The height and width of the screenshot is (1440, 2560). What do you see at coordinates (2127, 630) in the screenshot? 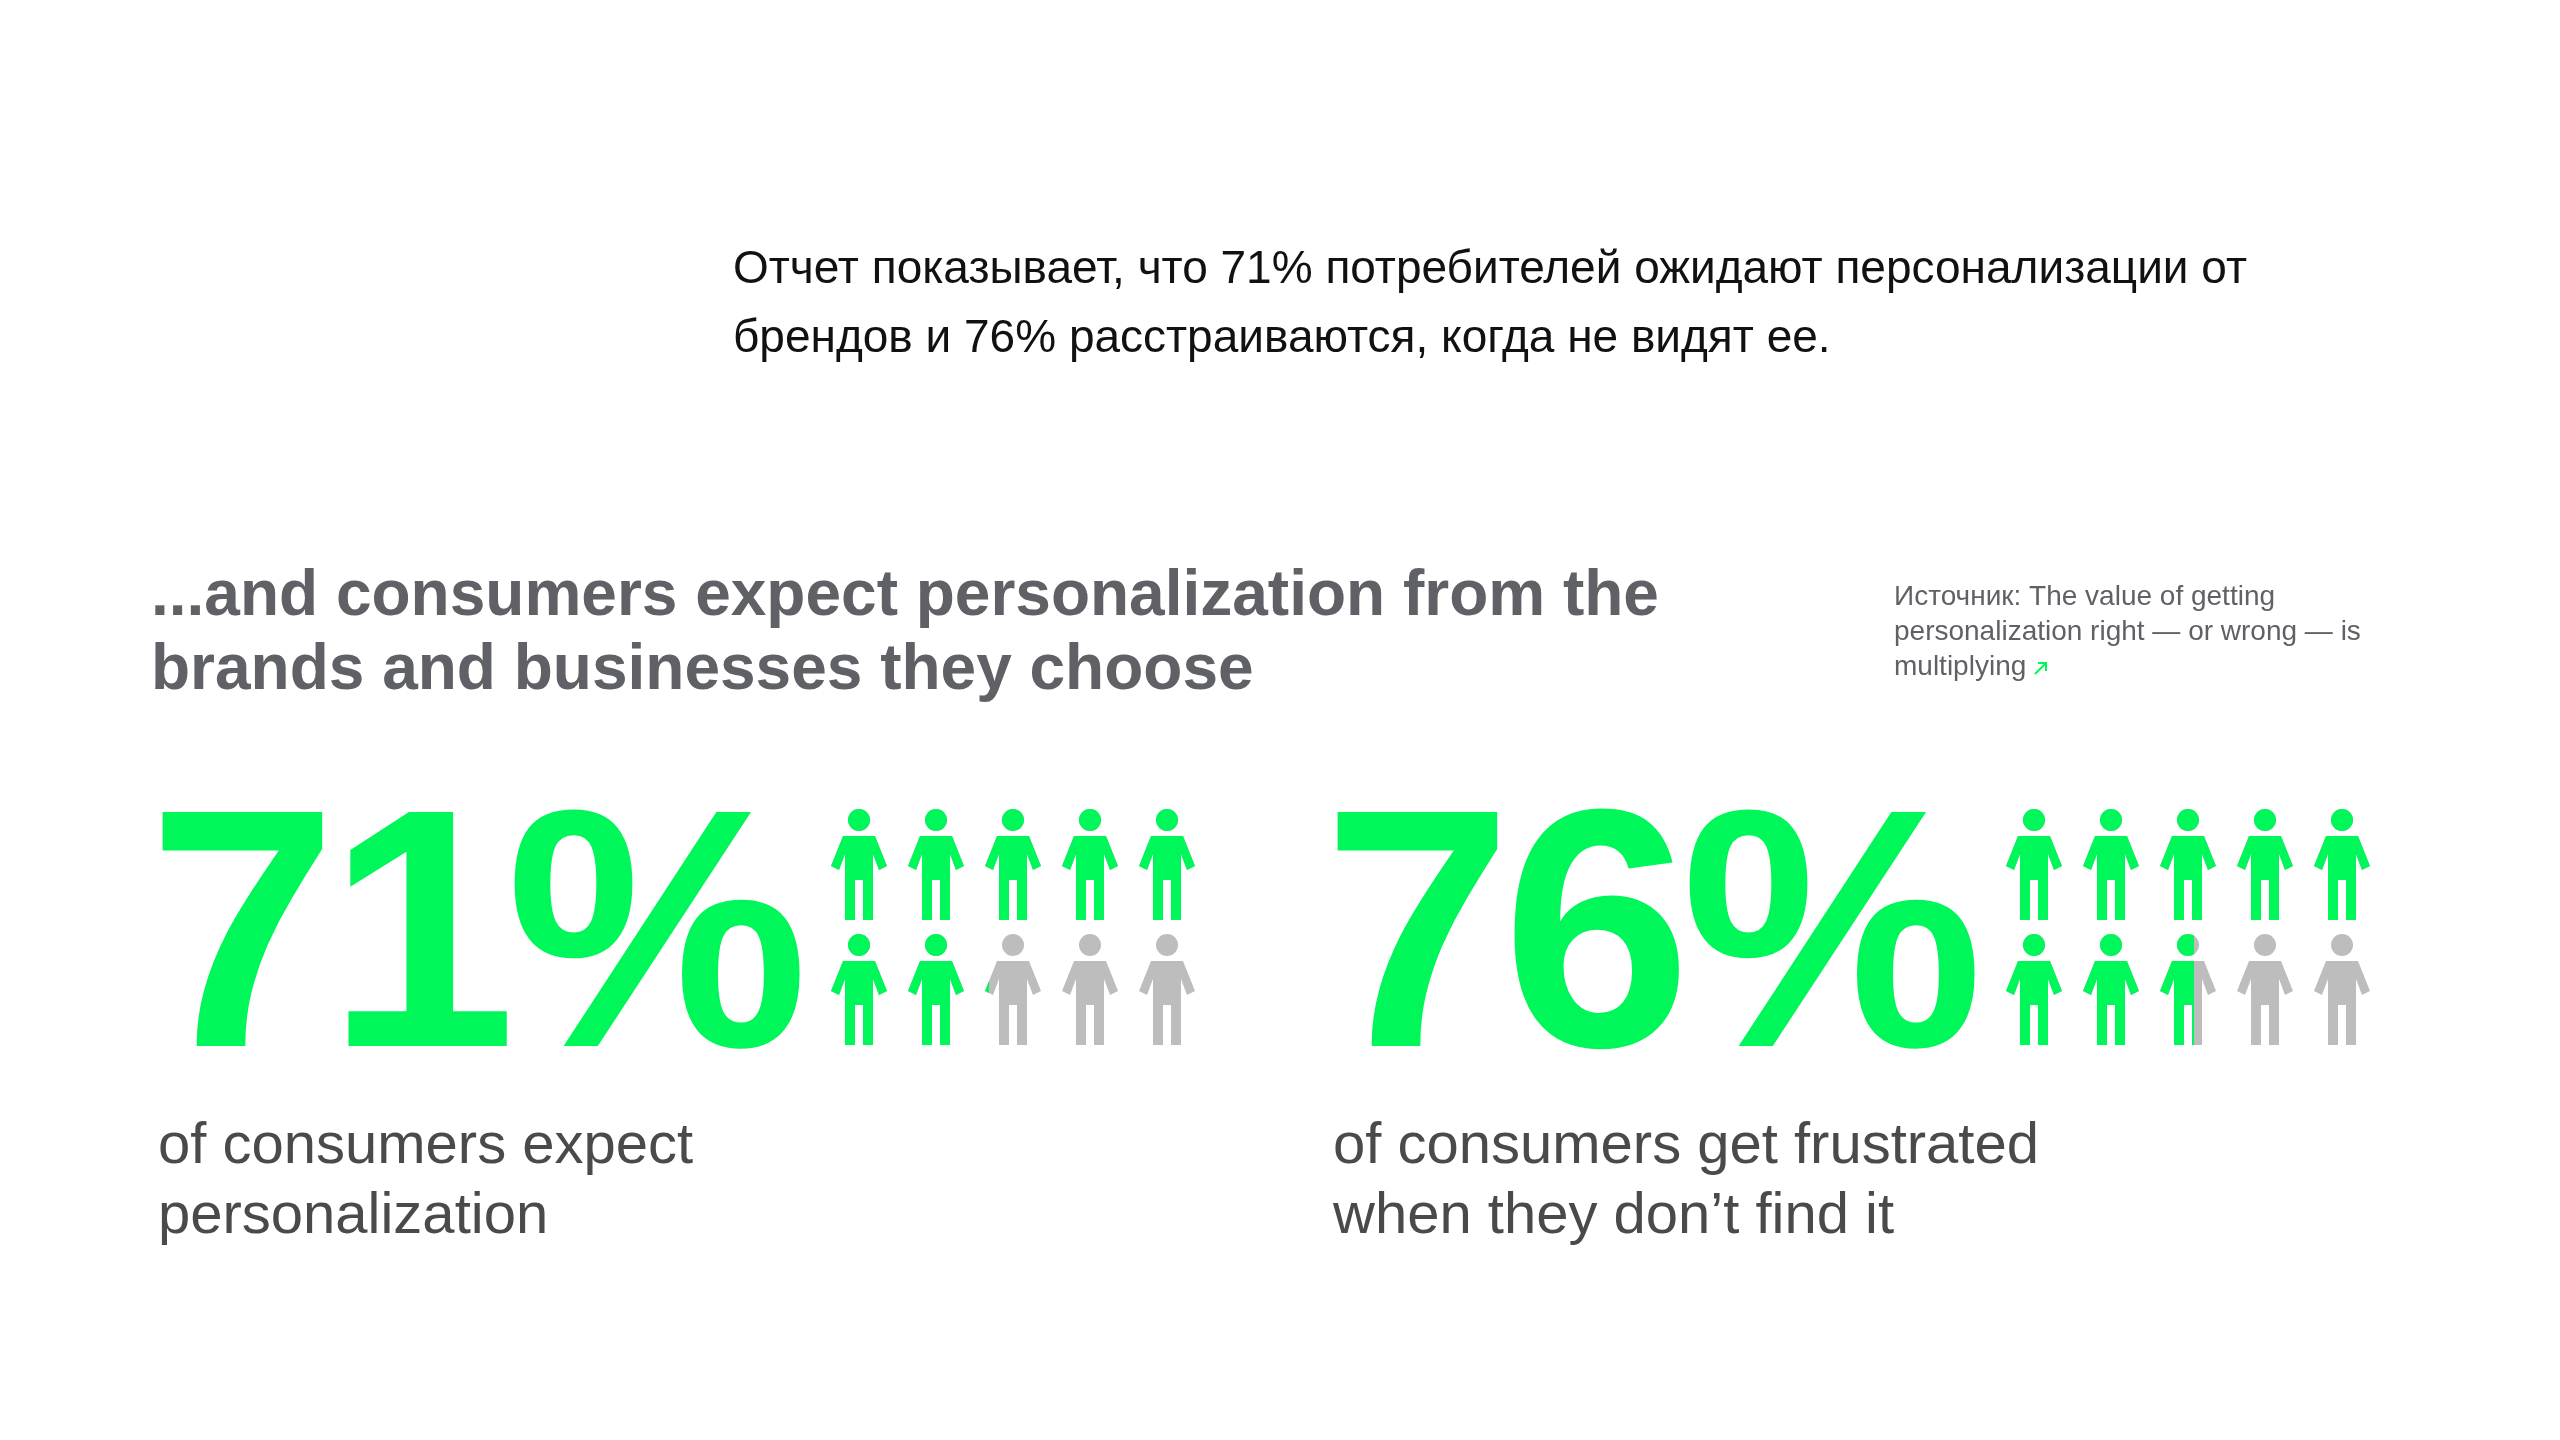
I see `text: Источник: The value of getting personalization right — or wrong — is multiplying` at bounding box center [2127, 630].